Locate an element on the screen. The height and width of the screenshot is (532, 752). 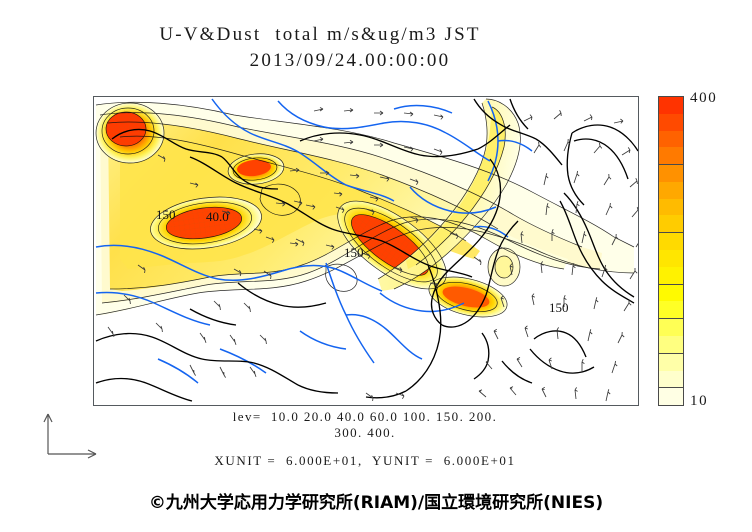
axis-unit-caption: XUNIT = 6.000E+01, YUNIT = 6.000E+01 is located at coordinates (365, 460).